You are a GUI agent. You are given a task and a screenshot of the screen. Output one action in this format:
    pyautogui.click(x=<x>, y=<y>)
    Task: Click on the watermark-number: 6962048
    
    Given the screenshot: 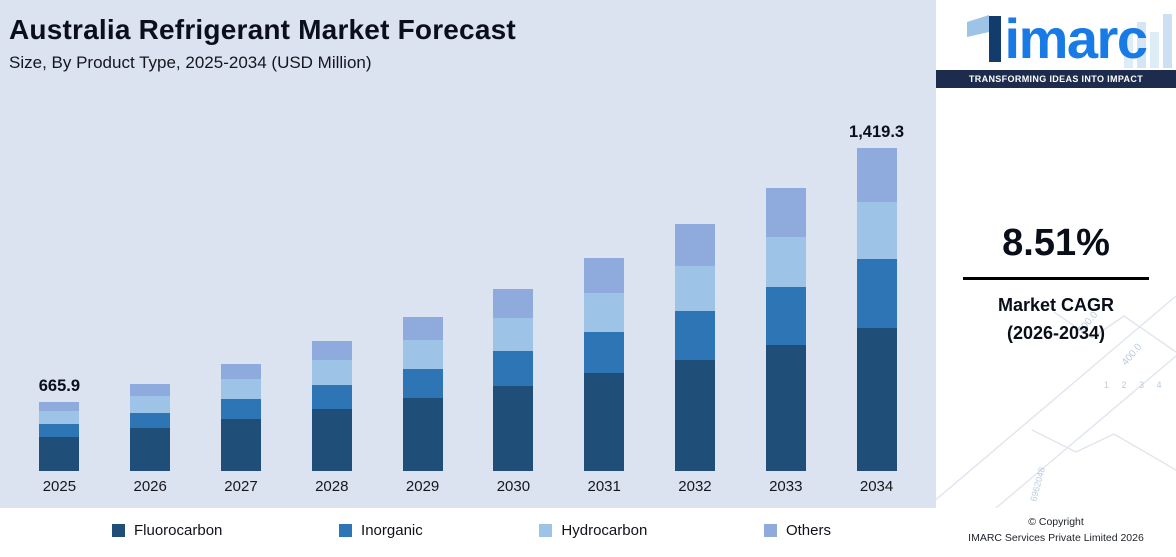 What is the action you would take?
    pyautogui.click(x=1037, y=484)
    